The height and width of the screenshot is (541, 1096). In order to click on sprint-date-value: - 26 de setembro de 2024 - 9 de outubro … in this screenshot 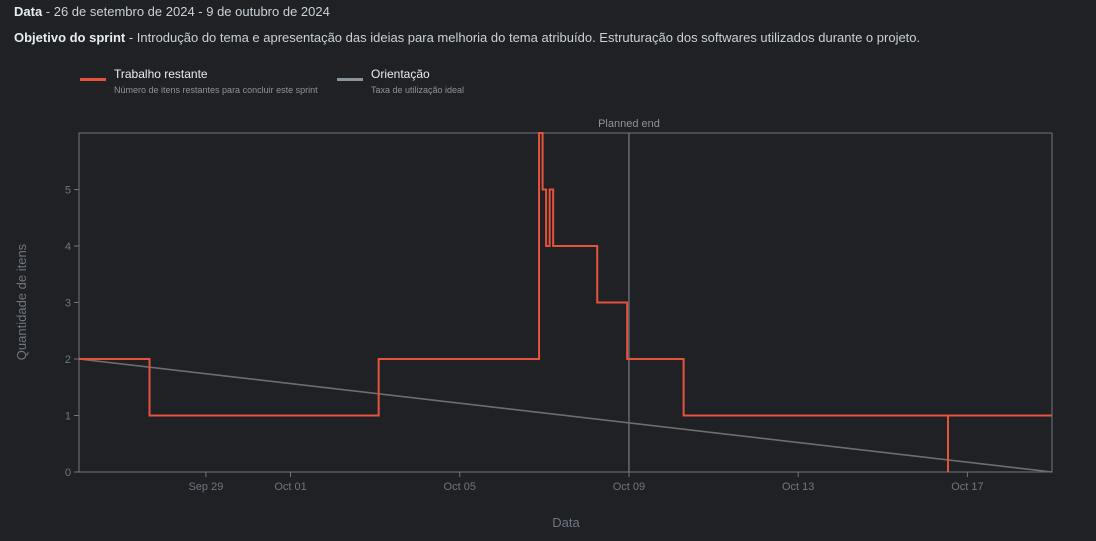, I will do `click(186, 11)`.